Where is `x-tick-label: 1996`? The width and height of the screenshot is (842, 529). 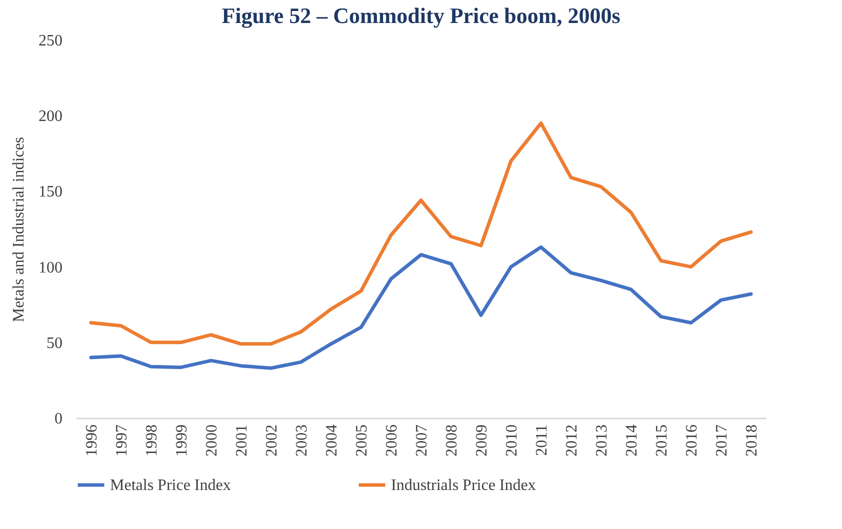
x-tick-label: 1996 is located at coordinates (92, 440).